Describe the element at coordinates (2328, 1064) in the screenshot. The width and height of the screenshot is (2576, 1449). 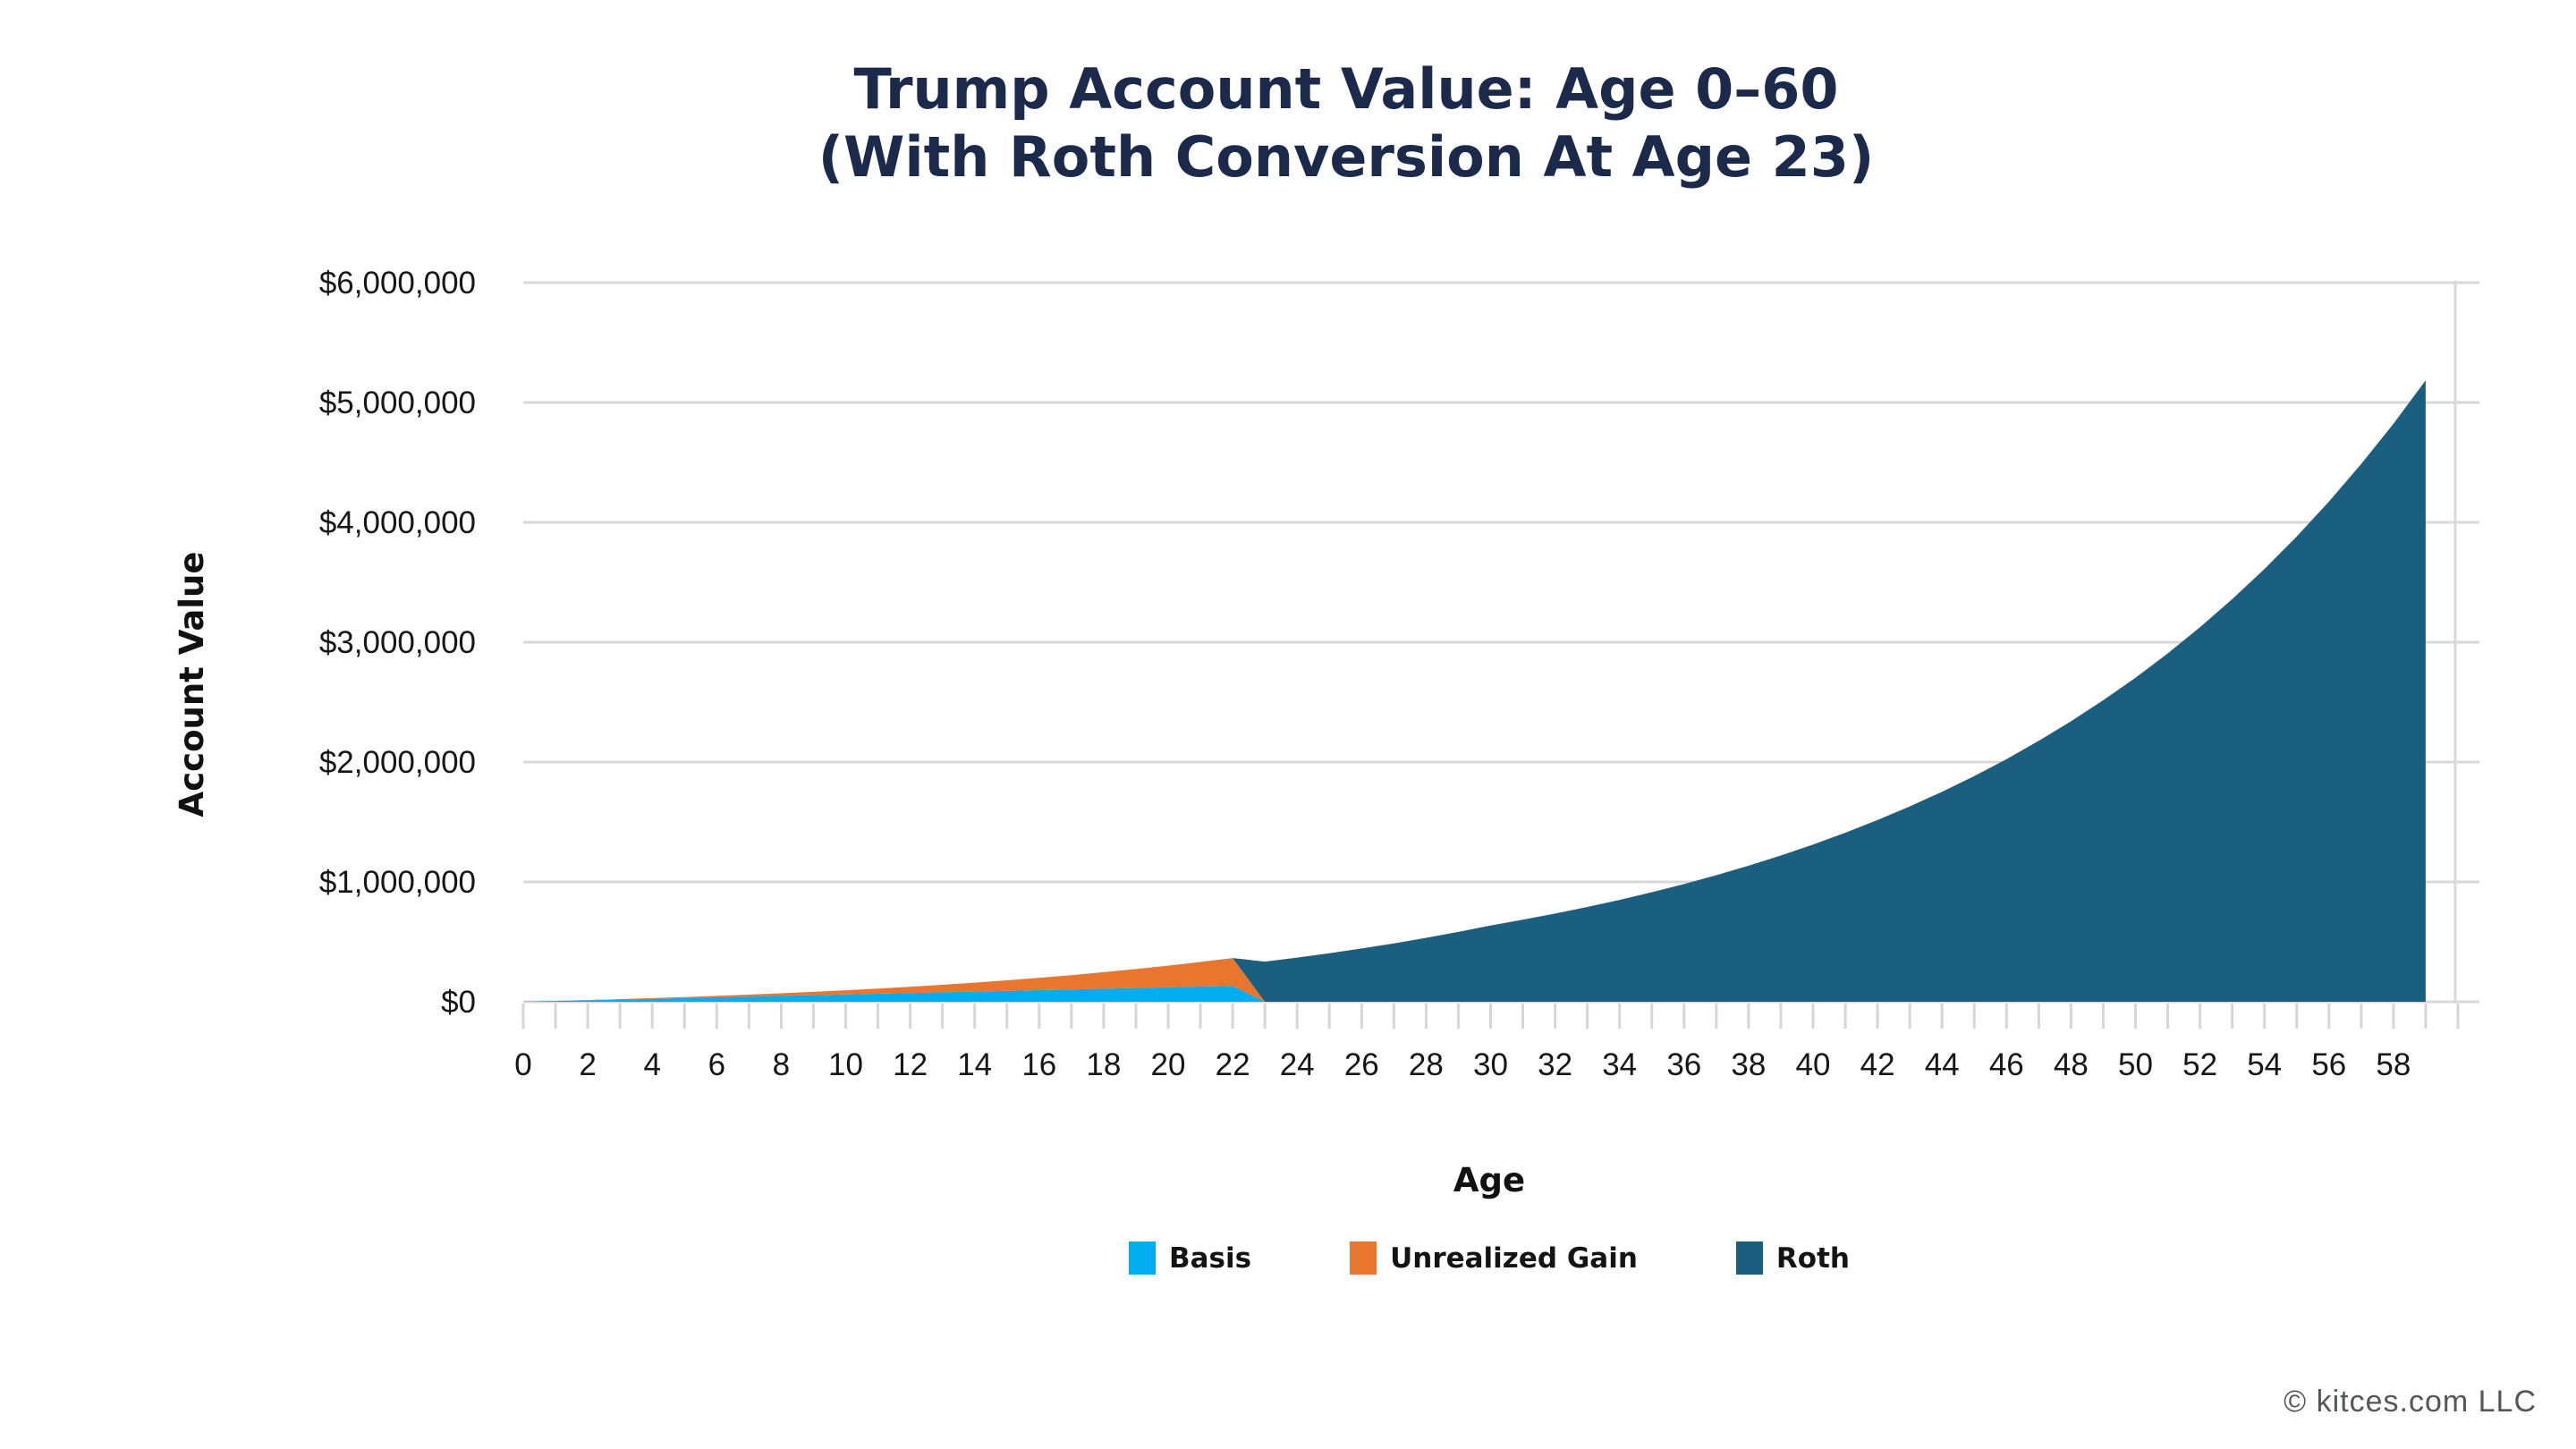
I see `x-tick-label: 56` at that location.